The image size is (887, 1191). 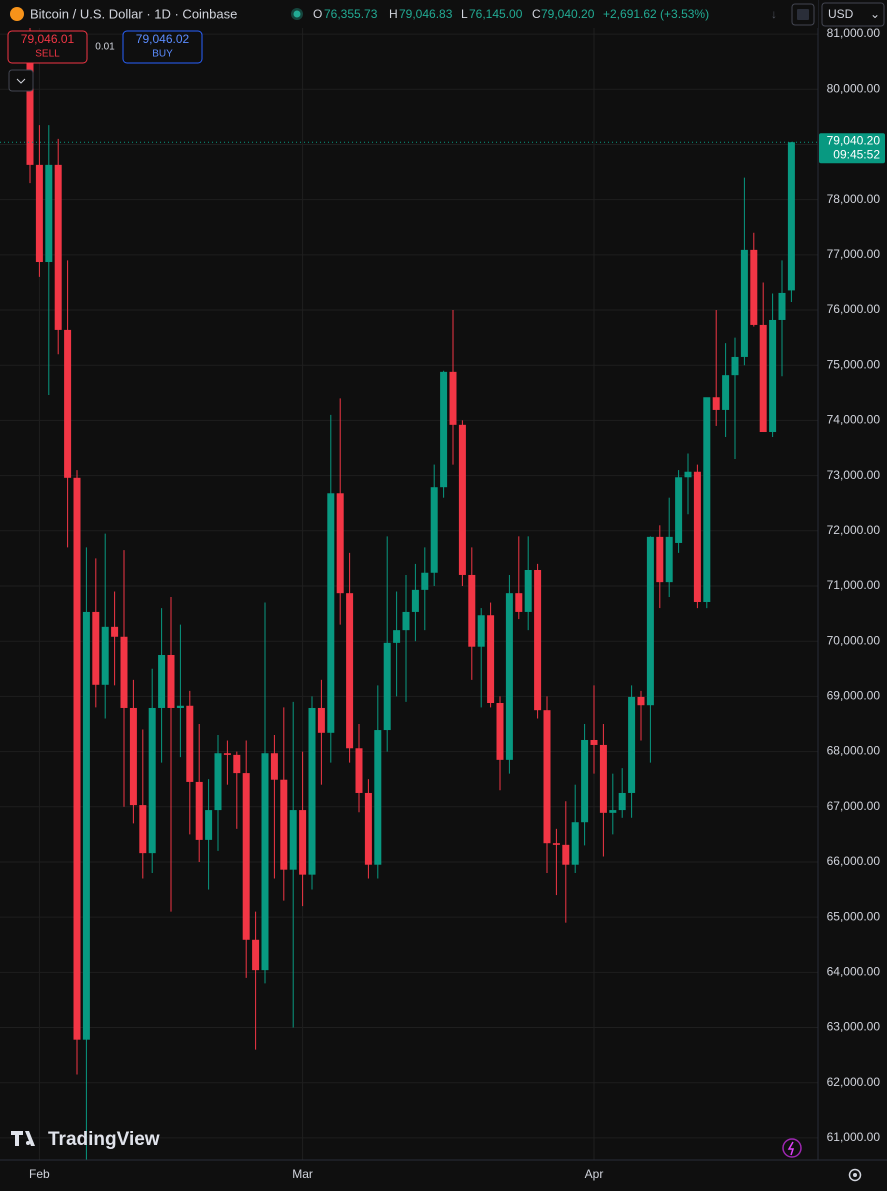 I want to click on close-label: C, so click(x=536, y=14).